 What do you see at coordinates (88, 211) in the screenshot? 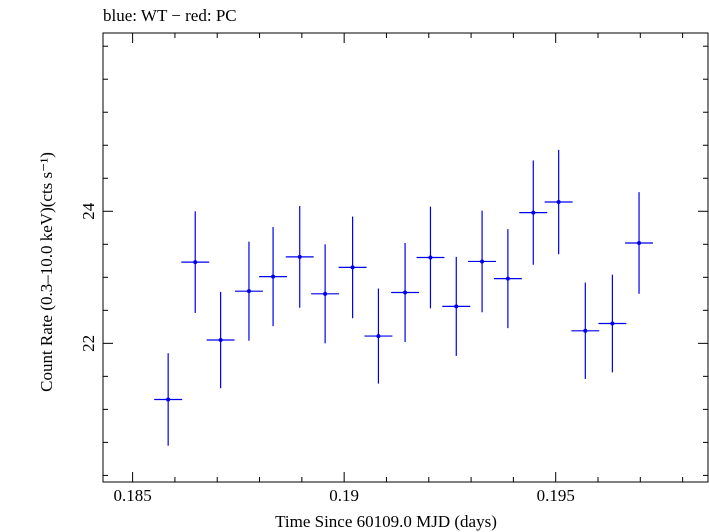
I see `y-tick-label: 24` at bounding box center [88, 211].